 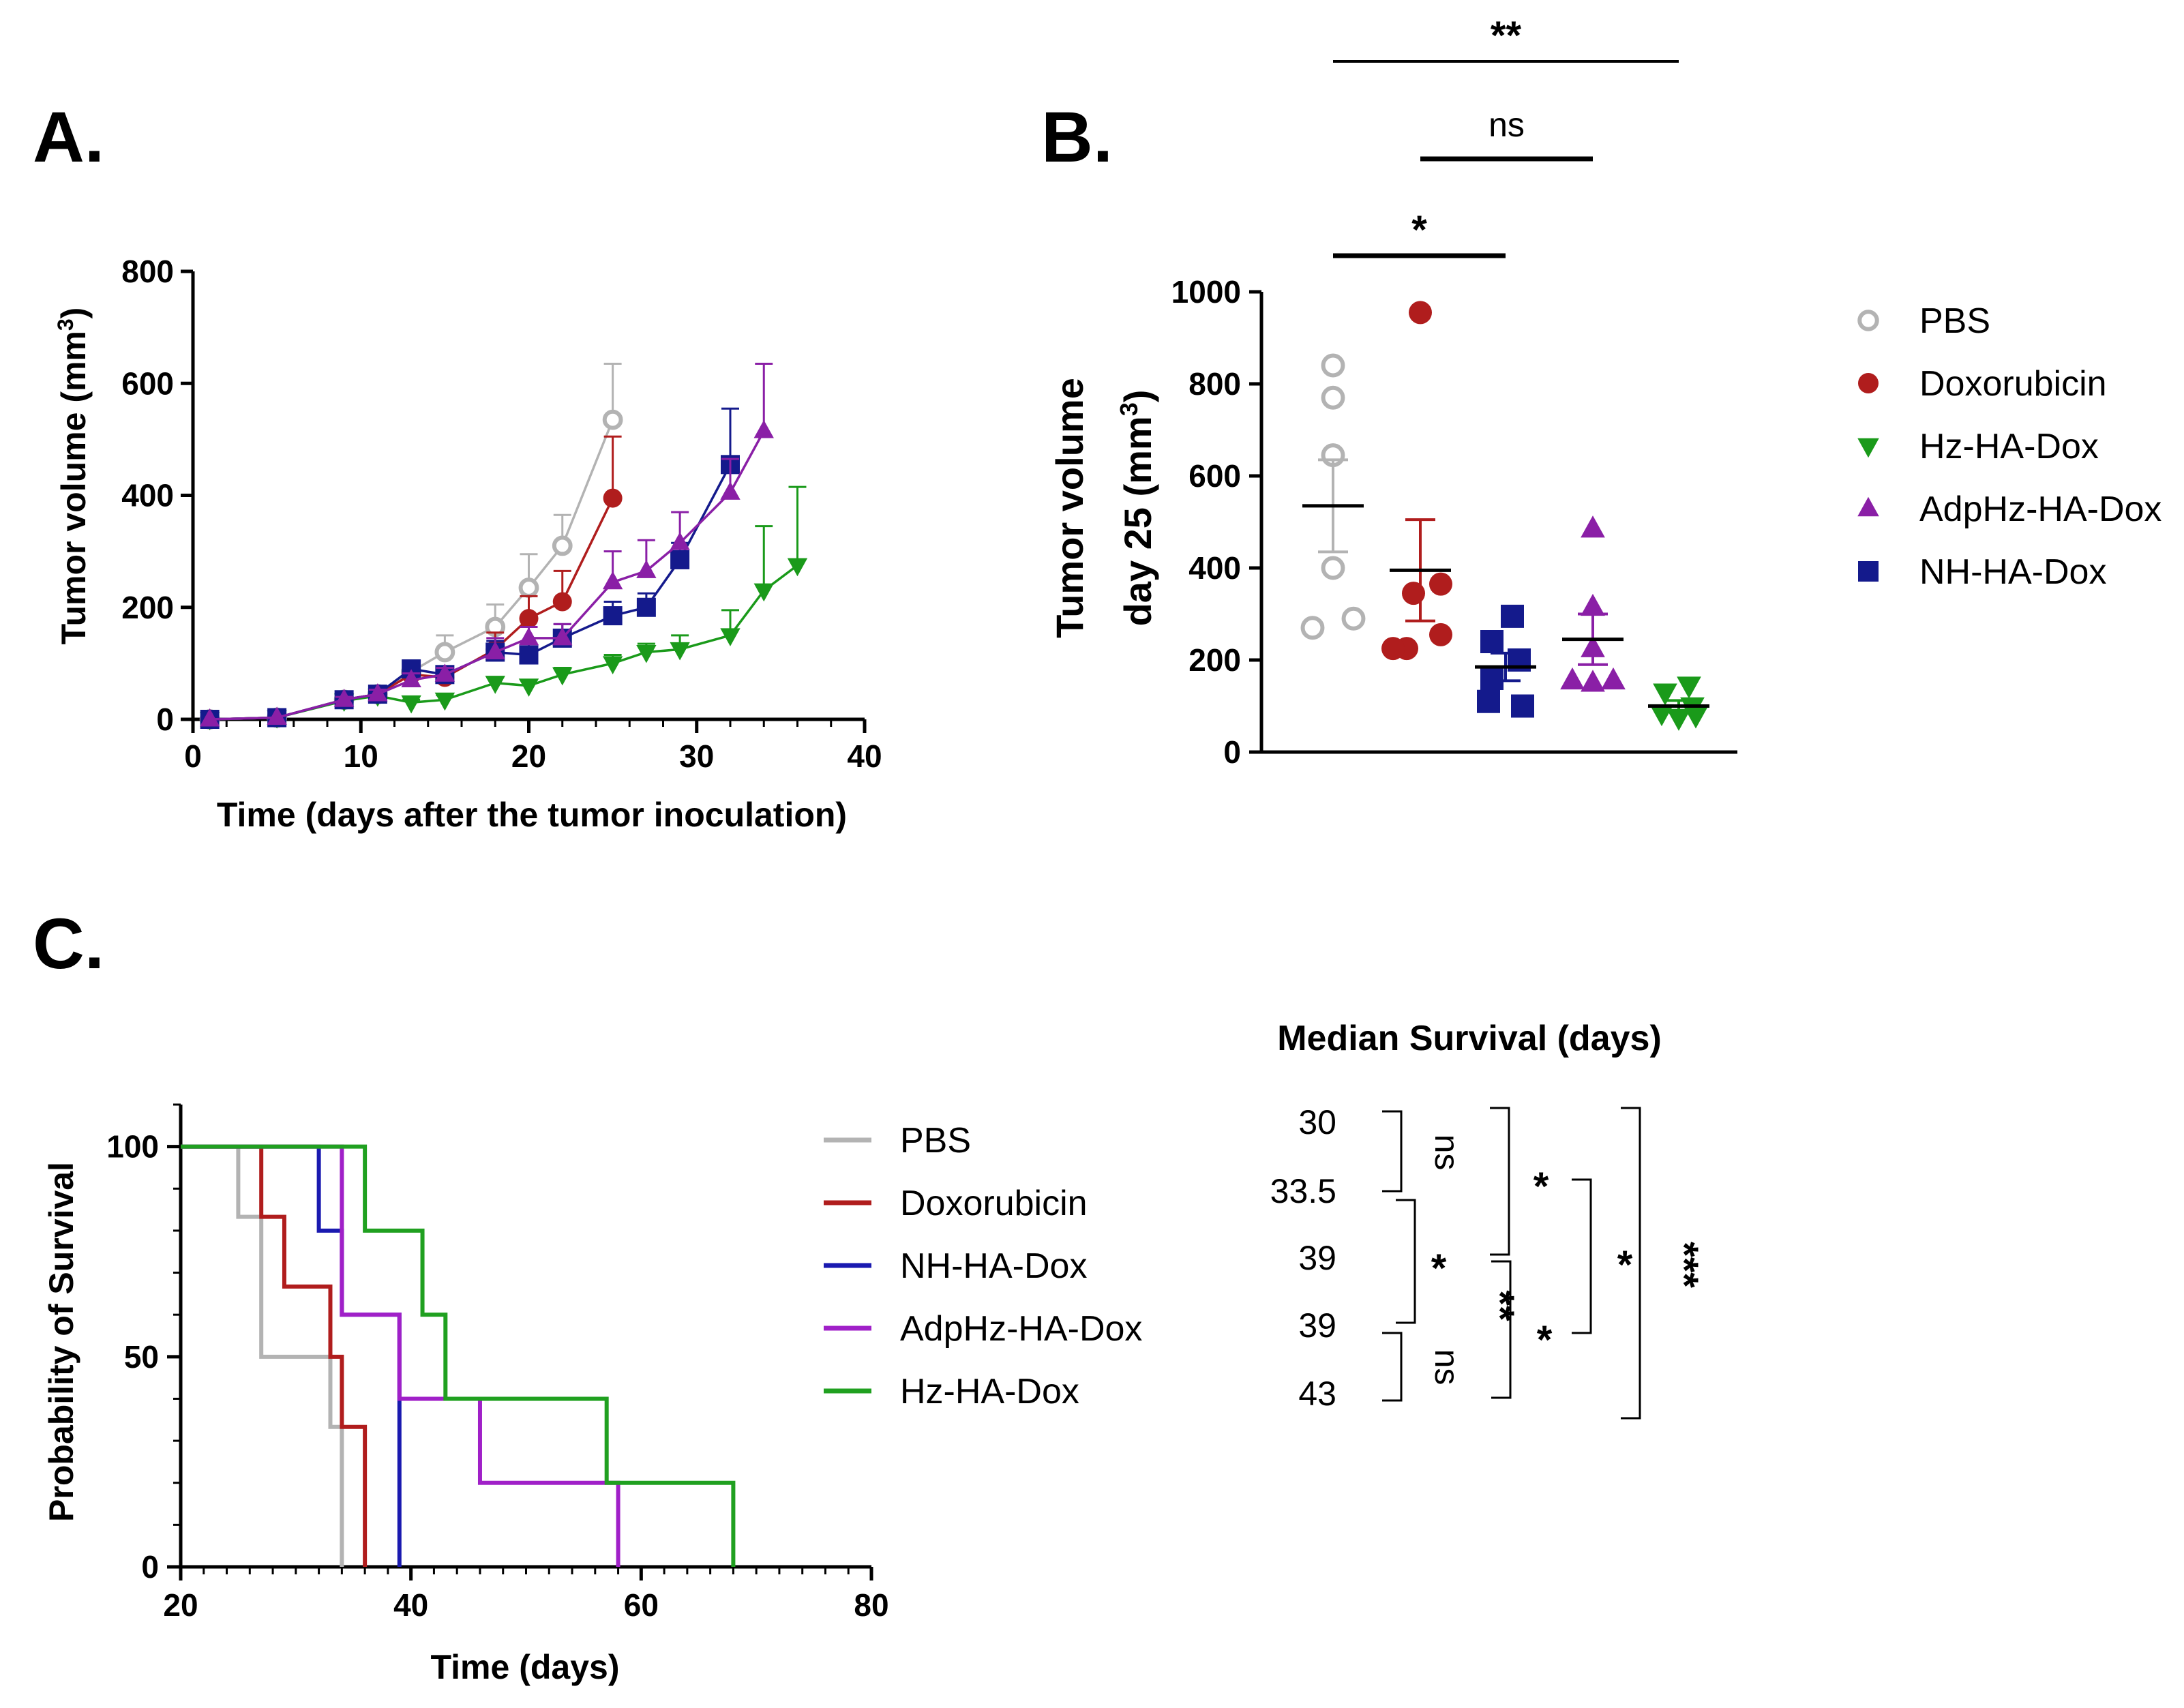 I want to click on panel-b-y-tick-label: 400, so click(x=1214, y=568).